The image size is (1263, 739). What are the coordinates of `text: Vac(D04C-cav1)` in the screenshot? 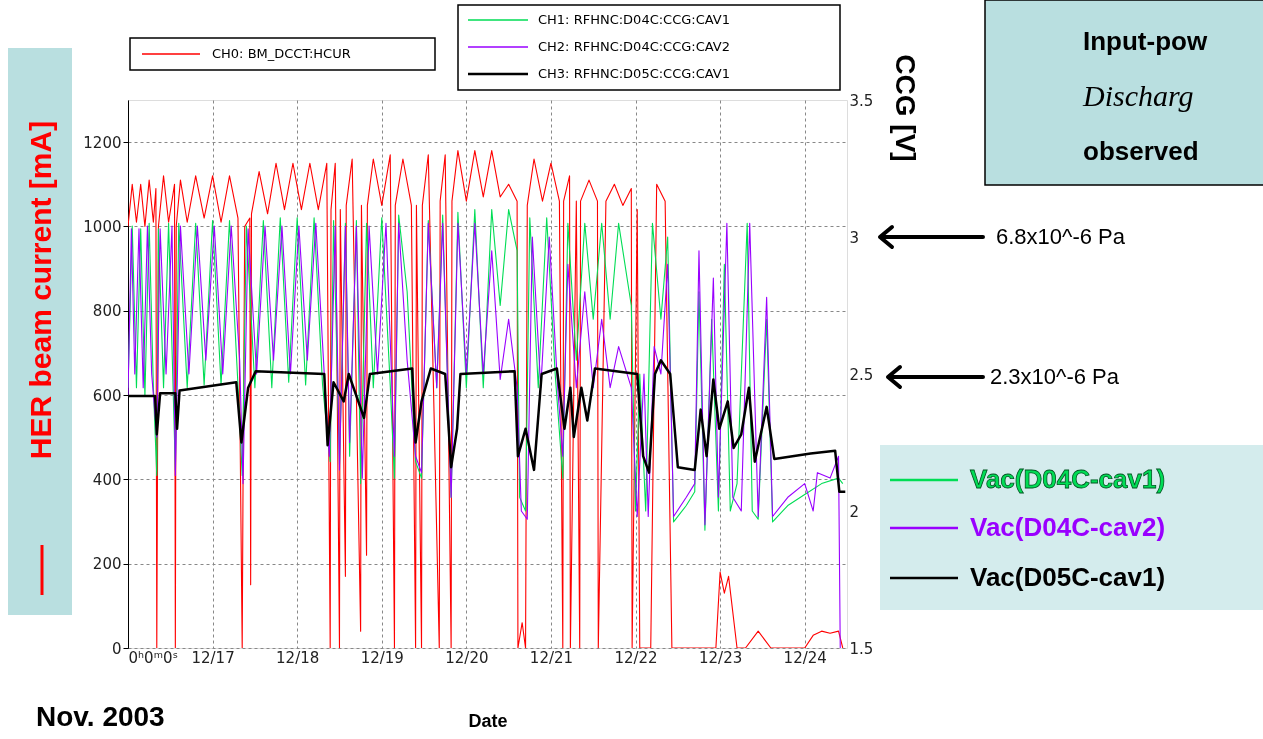 It's located at (1068, 479).